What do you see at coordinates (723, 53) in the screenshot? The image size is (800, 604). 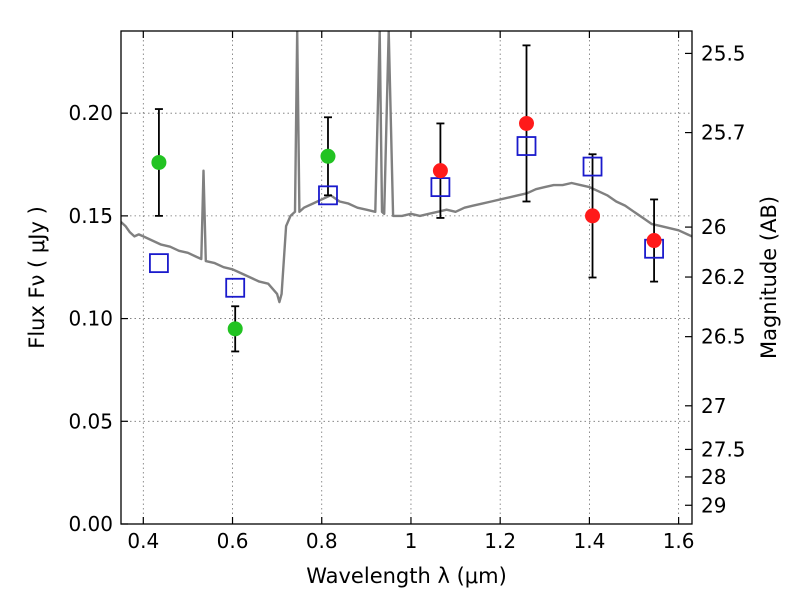 I see `y2-tick-label: 25.5` at bounding box center [723, 53].